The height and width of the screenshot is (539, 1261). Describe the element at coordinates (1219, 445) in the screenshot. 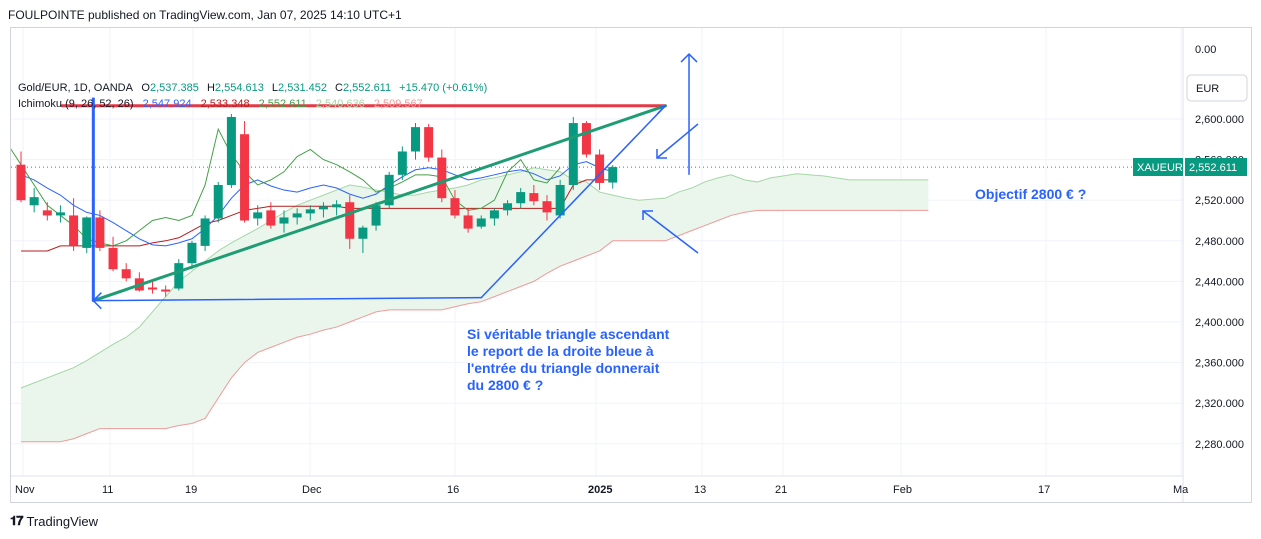

I see `price-tick-label: 2,280.000` at that location.